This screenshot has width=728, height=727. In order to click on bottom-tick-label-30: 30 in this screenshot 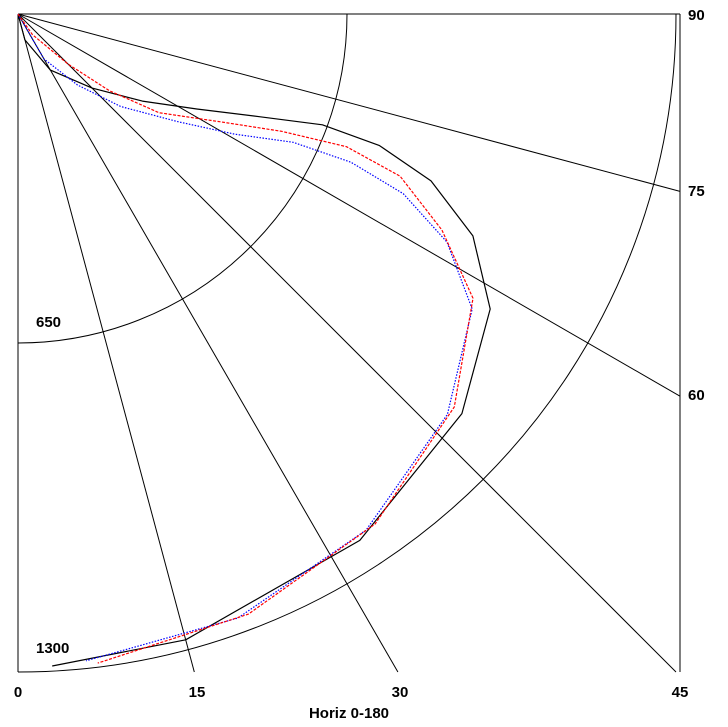, I will do `click(400, 692)`.